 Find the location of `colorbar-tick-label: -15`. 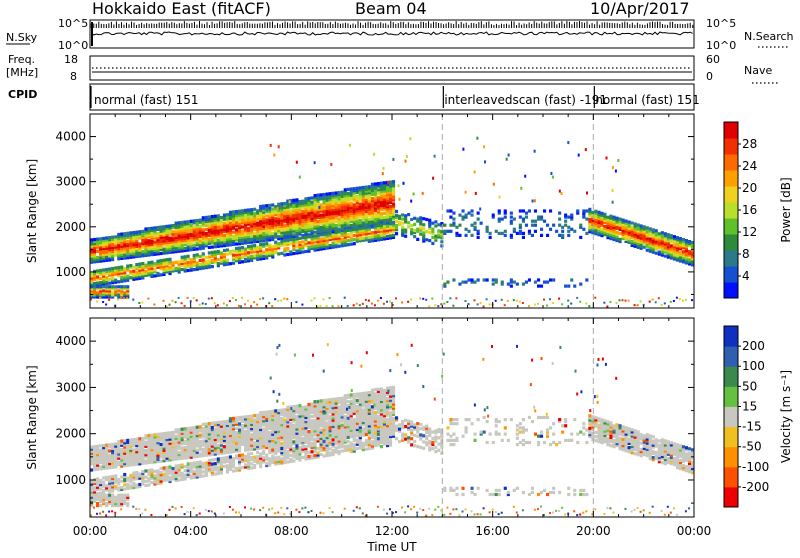

colorbar-tick-label: -15 is located at coordinates (752, 427).